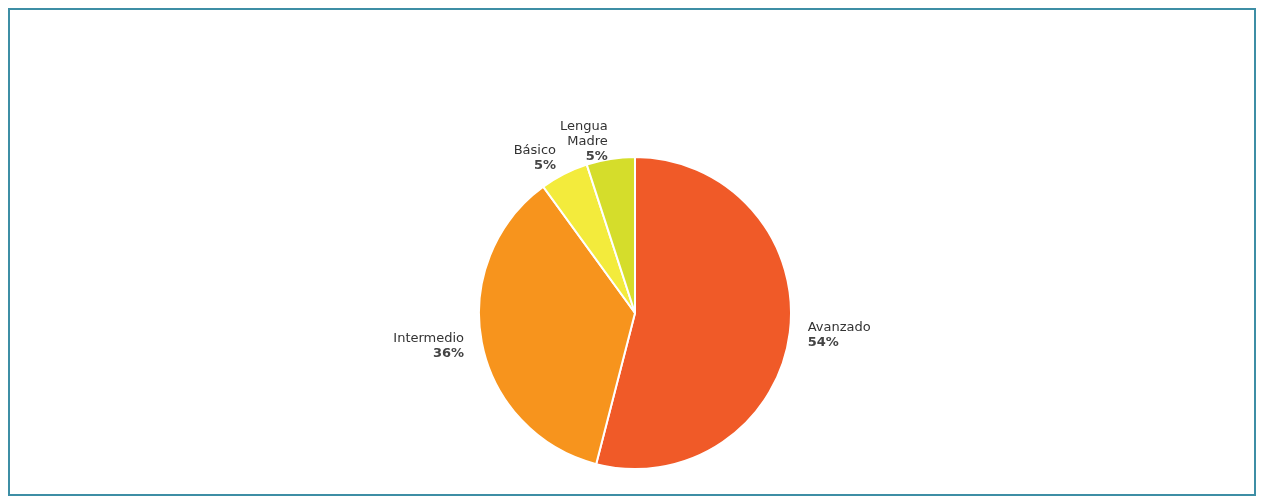 This screenshot has height=504, width=1264. I want to click on slice-label: Avanzado, so click(839, 327).